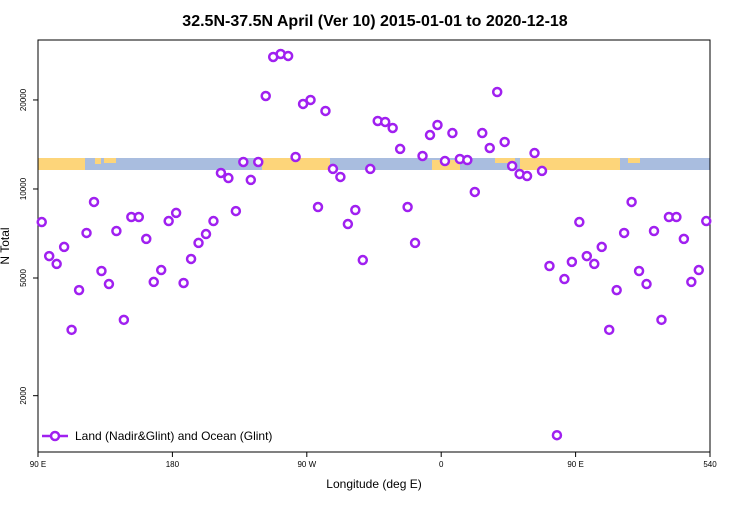 This screenshot has height=505, width=750. What do you see at coordinates (441, 464) in the screenshot?
I see `x-tick-label: 0` at bounding box center [441, 464].